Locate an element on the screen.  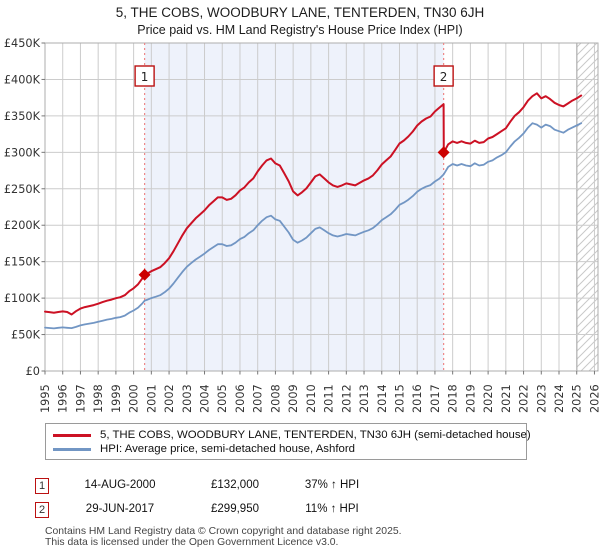
sale-1-price: £132,000 is located at coordinates (235, 485).